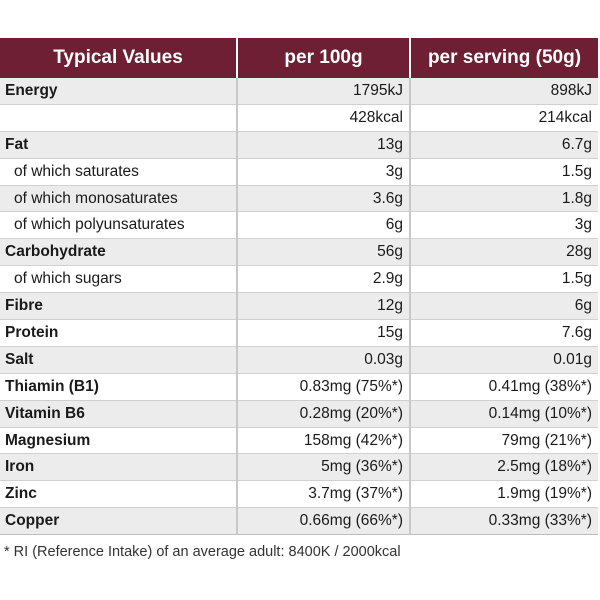 This screenshot has height=600, width=600. I want to click on row-per100-value: 13g, so click(324, 145).